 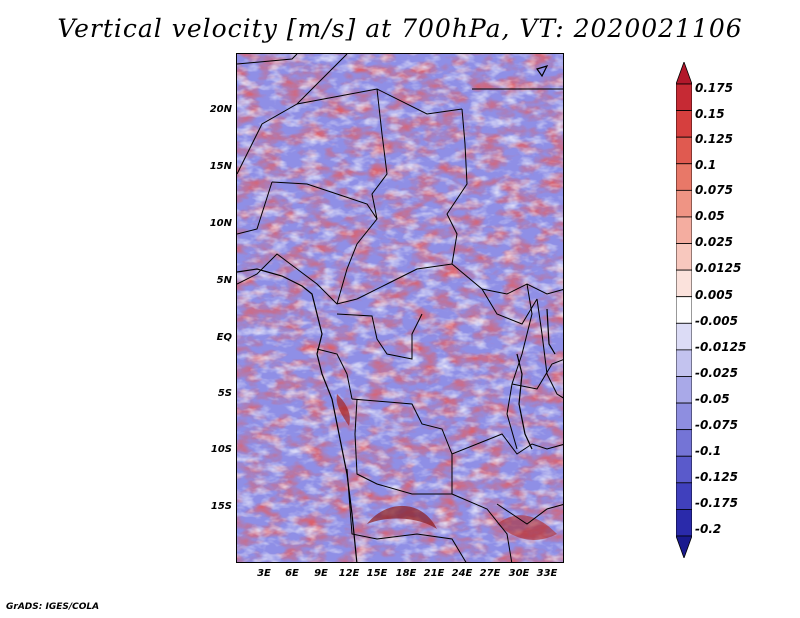 I want to click on colorbar, so click(x=684, y=310).